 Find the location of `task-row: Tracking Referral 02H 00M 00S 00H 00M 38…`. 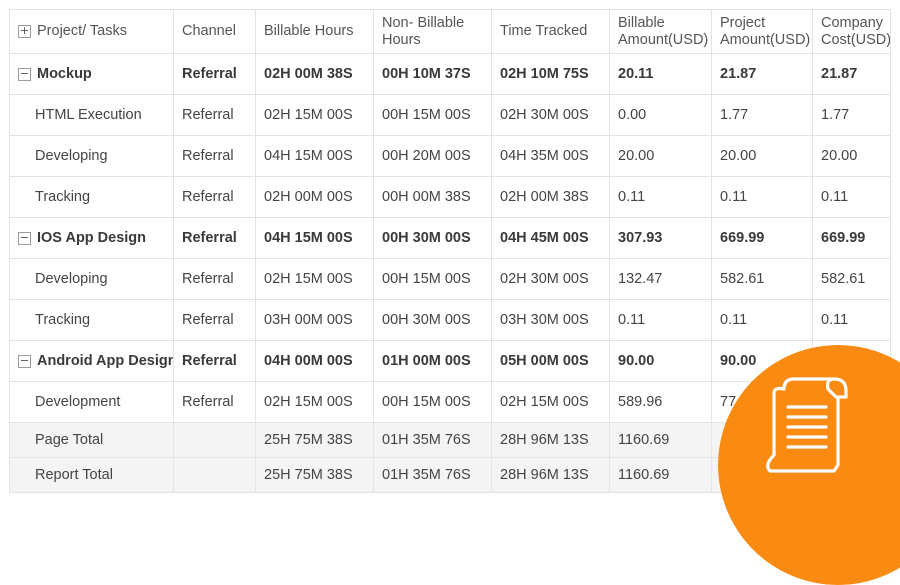

task-row: Tracking Referral 02H 00M 00S 00H 00M 38… is located at coordinates (450, 197).